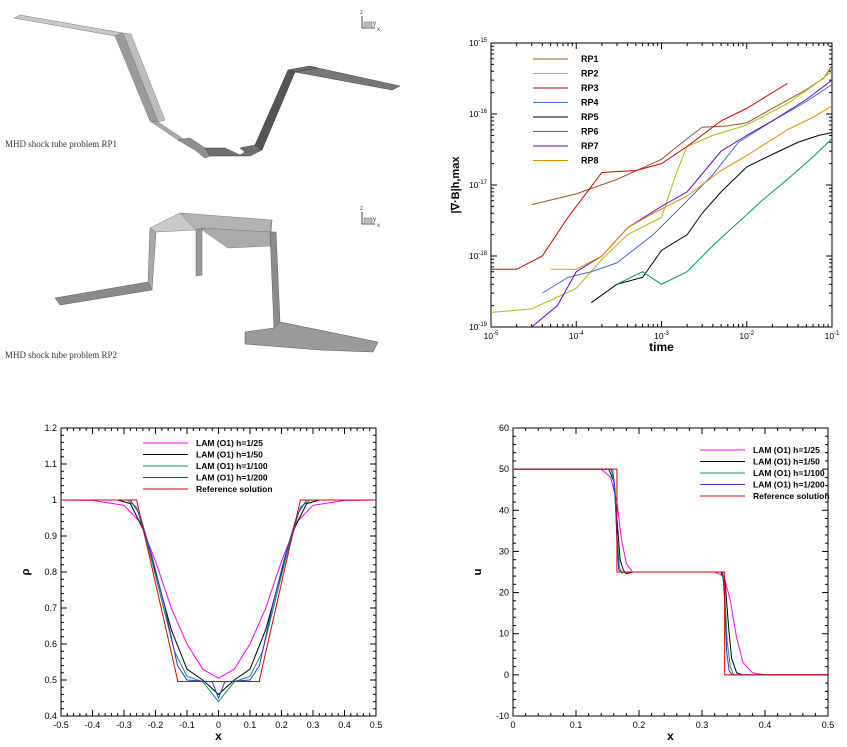 The height and width of the screenshot is (747, 847). What do you see at coordinates (478, 572) in the screenshot?
I see `y-axis-label: u` at bounding box center [478, 572].